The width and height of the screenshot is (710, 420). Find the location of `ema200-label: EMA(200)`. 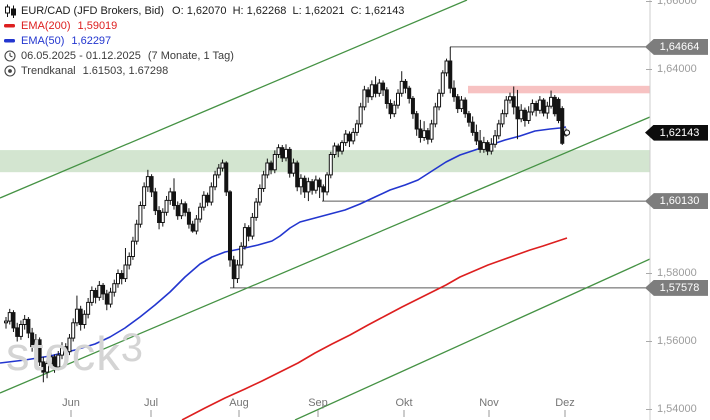

ema200-label: EMA(200) is located at coordinates (46, 25).